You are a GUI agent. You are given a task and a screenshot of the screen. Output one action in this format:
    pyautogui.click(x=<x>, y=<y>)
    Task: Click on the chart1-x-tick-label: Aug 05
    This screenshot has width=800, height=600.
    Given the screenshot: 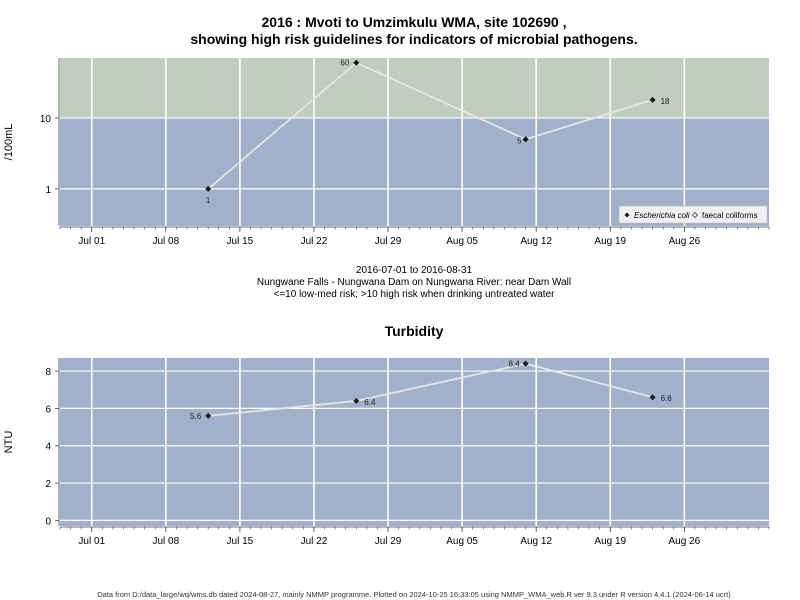 What is the action you would take?
    pyautogui.click(x=462, y=241)
    